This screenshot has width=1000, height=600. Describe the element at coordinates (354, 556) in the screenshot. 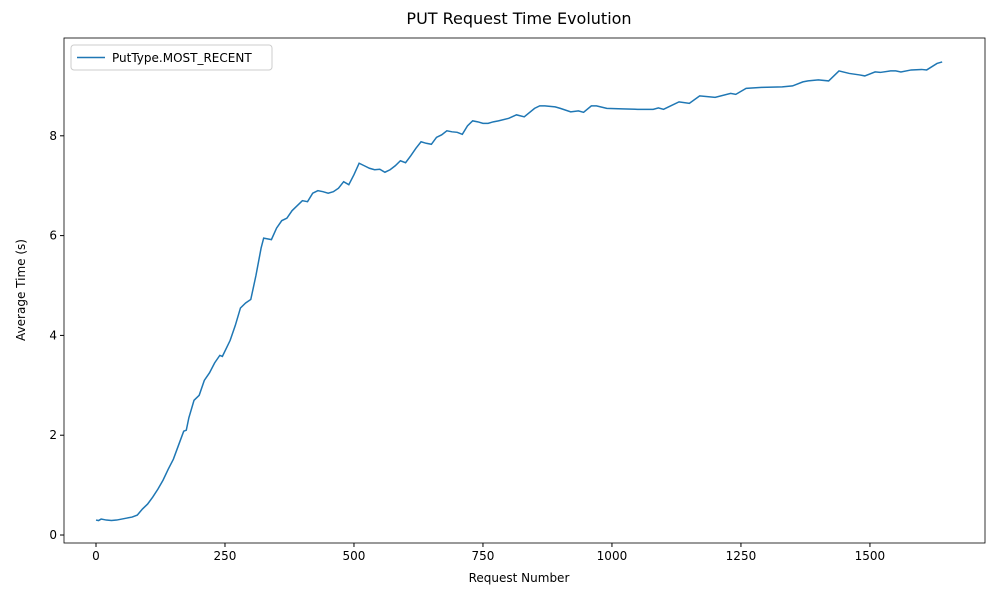

I see `x-tick-label: 500` at that location.